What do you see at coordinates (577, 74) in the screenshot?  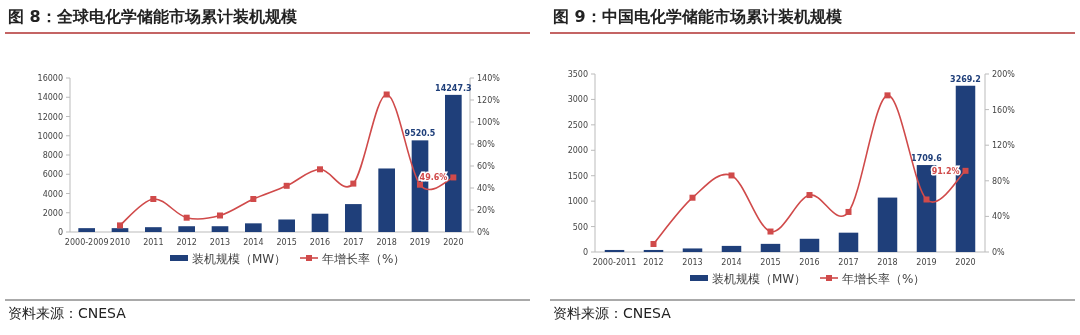 I see `y-tick-label: 3500` at bounding box center [577, 74].